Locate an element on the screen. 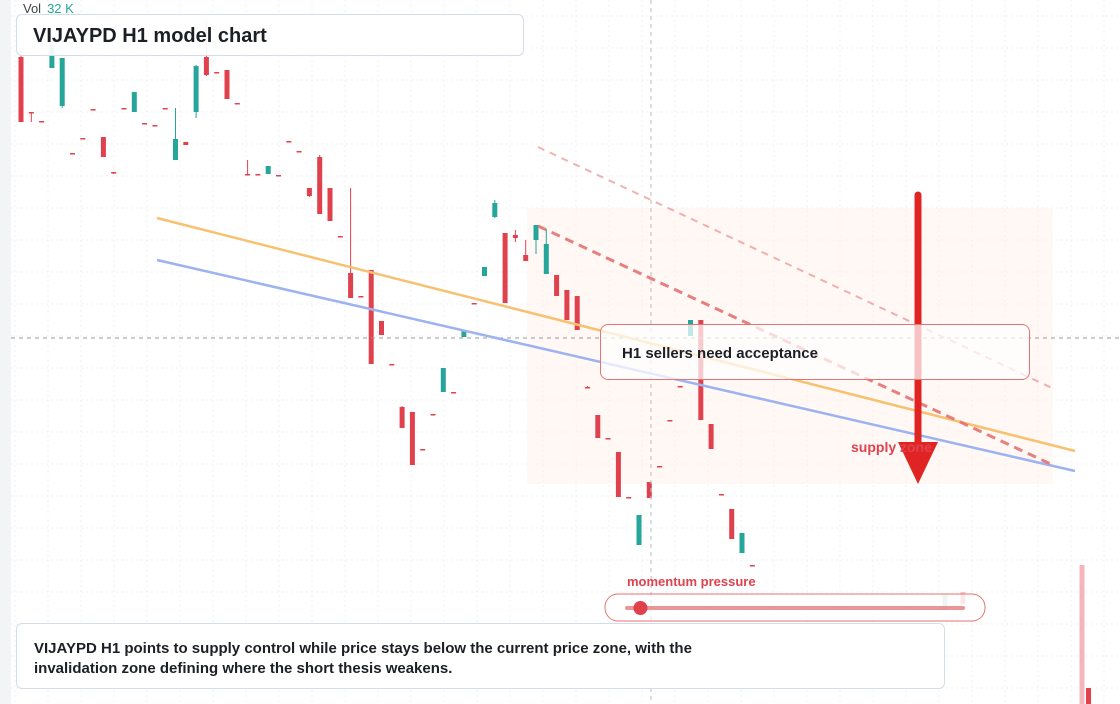  supply-zone-label: supply zone is located at coordinates (891, 447).